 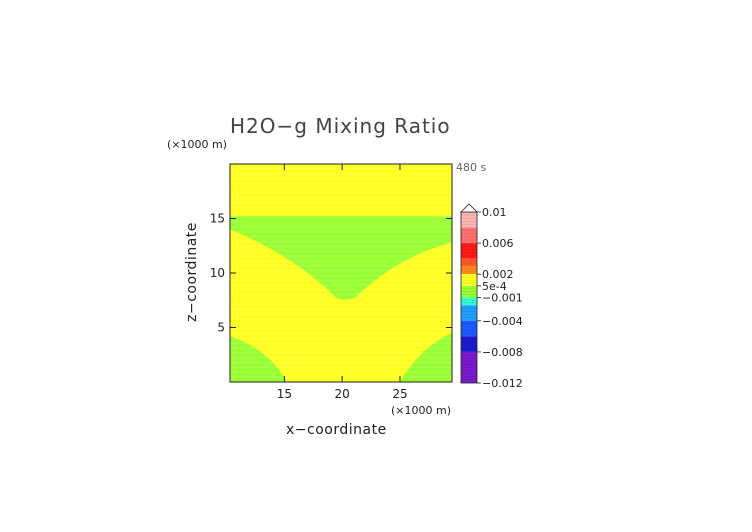 What do you see at coordinates (336, 430) in the screenshot?
I see `x-axis-label: x−coordinate` at bounding box center [336, 430].